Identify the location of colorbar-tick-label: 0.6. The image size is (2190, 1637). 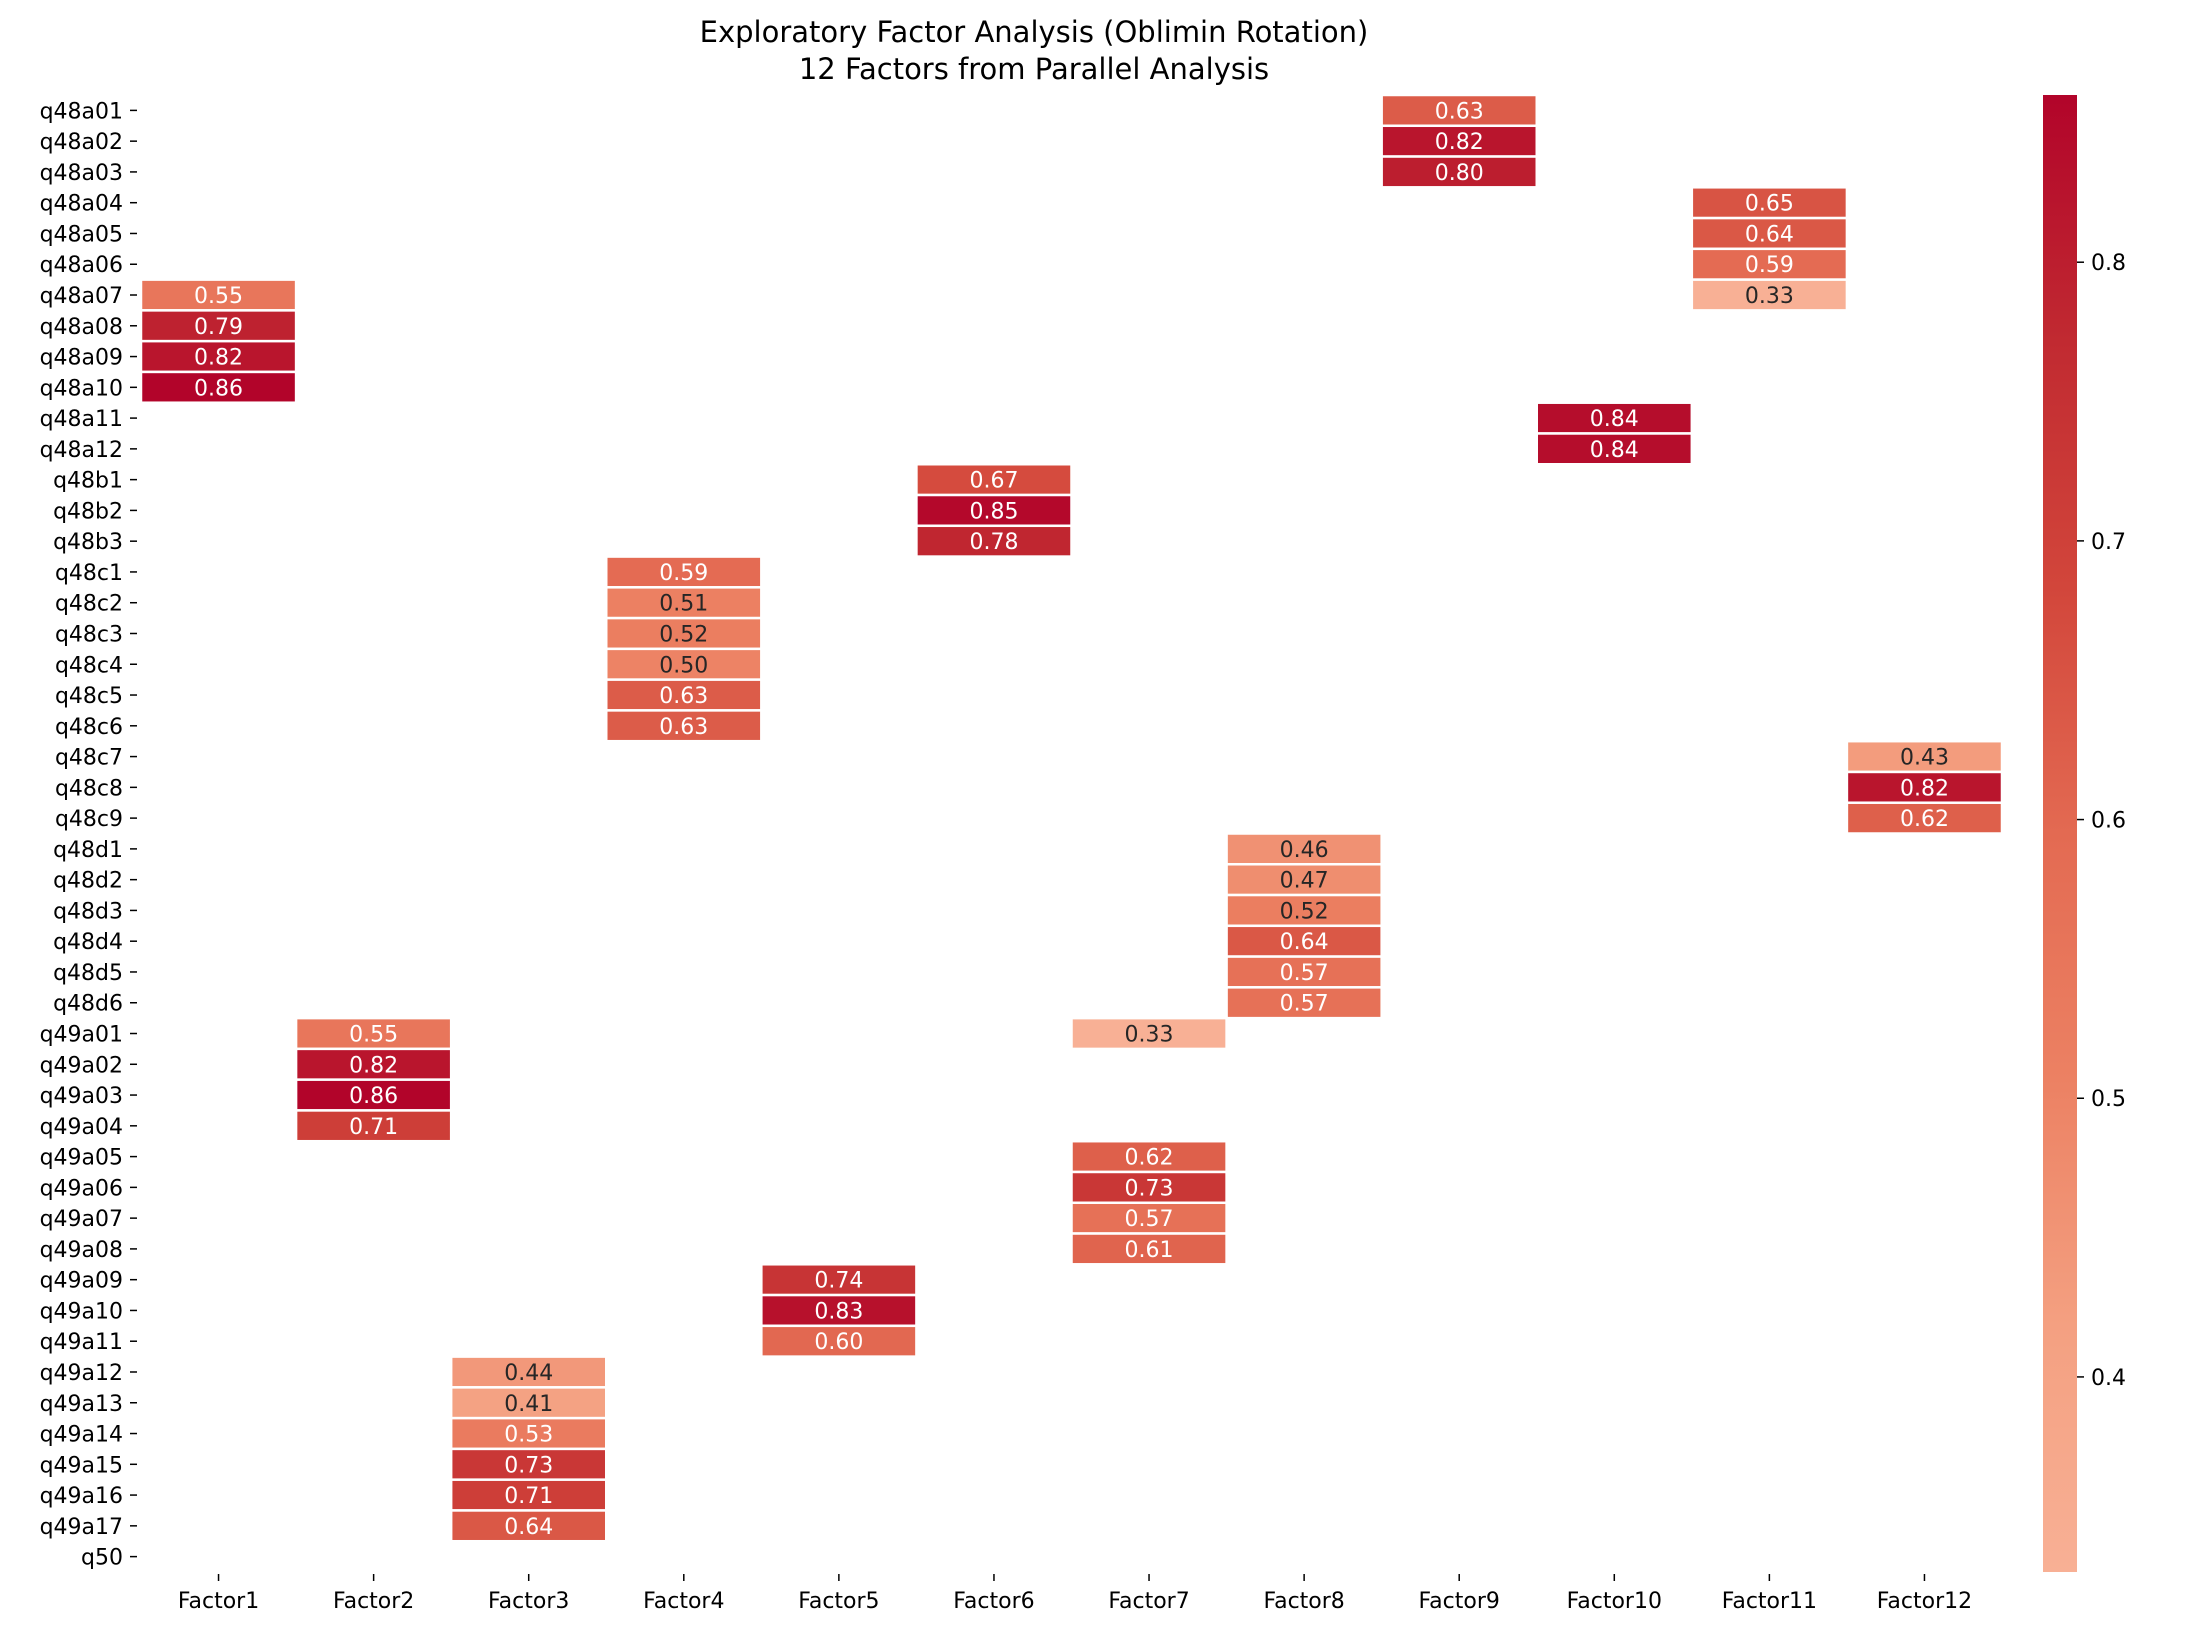
(2108, 821).